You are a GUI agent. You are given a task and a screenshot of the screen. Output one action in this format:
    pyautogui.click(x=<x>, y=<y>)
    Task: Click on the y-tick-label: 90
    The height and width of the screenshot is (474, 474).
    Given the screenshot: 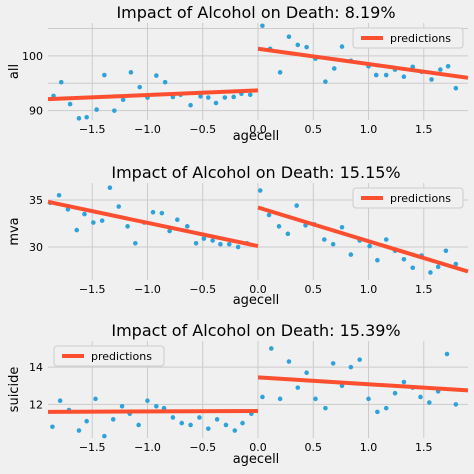 What is the action you would take?
    pyautogui.click(x=36, y=111)
    